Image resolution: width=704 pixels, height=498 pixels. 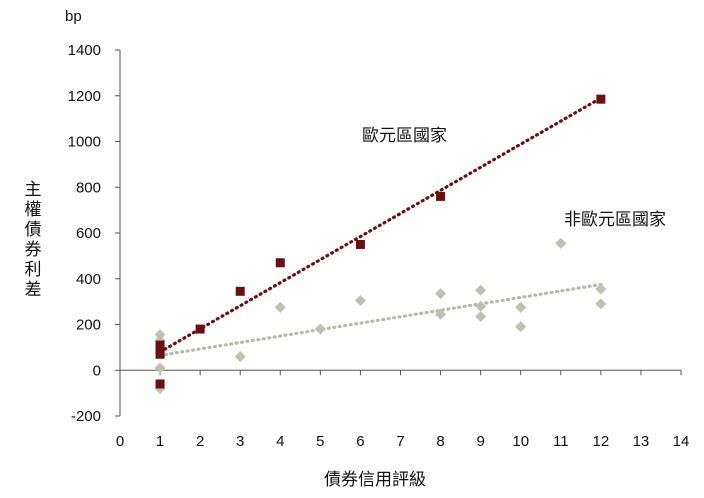 I want to click on series-label-eurozone: 歐元區國家, so click(x=404, y=136).